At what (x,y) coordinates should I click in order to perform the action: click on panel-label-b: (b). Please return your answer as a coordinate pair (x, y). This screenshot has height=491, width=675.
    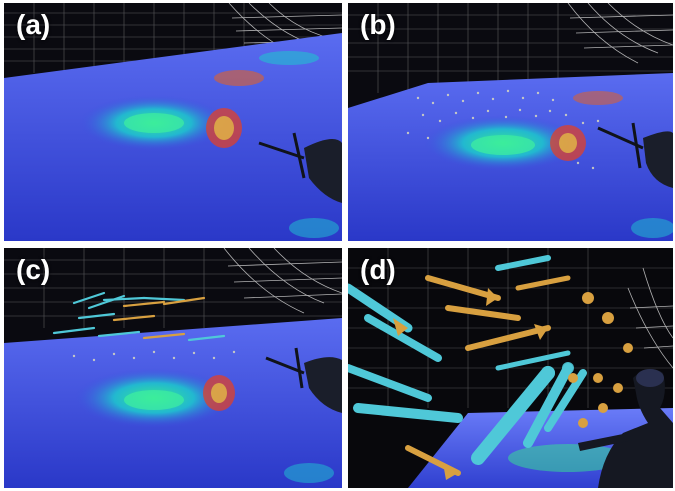
    Looking at the image, I should click on (378, 24).